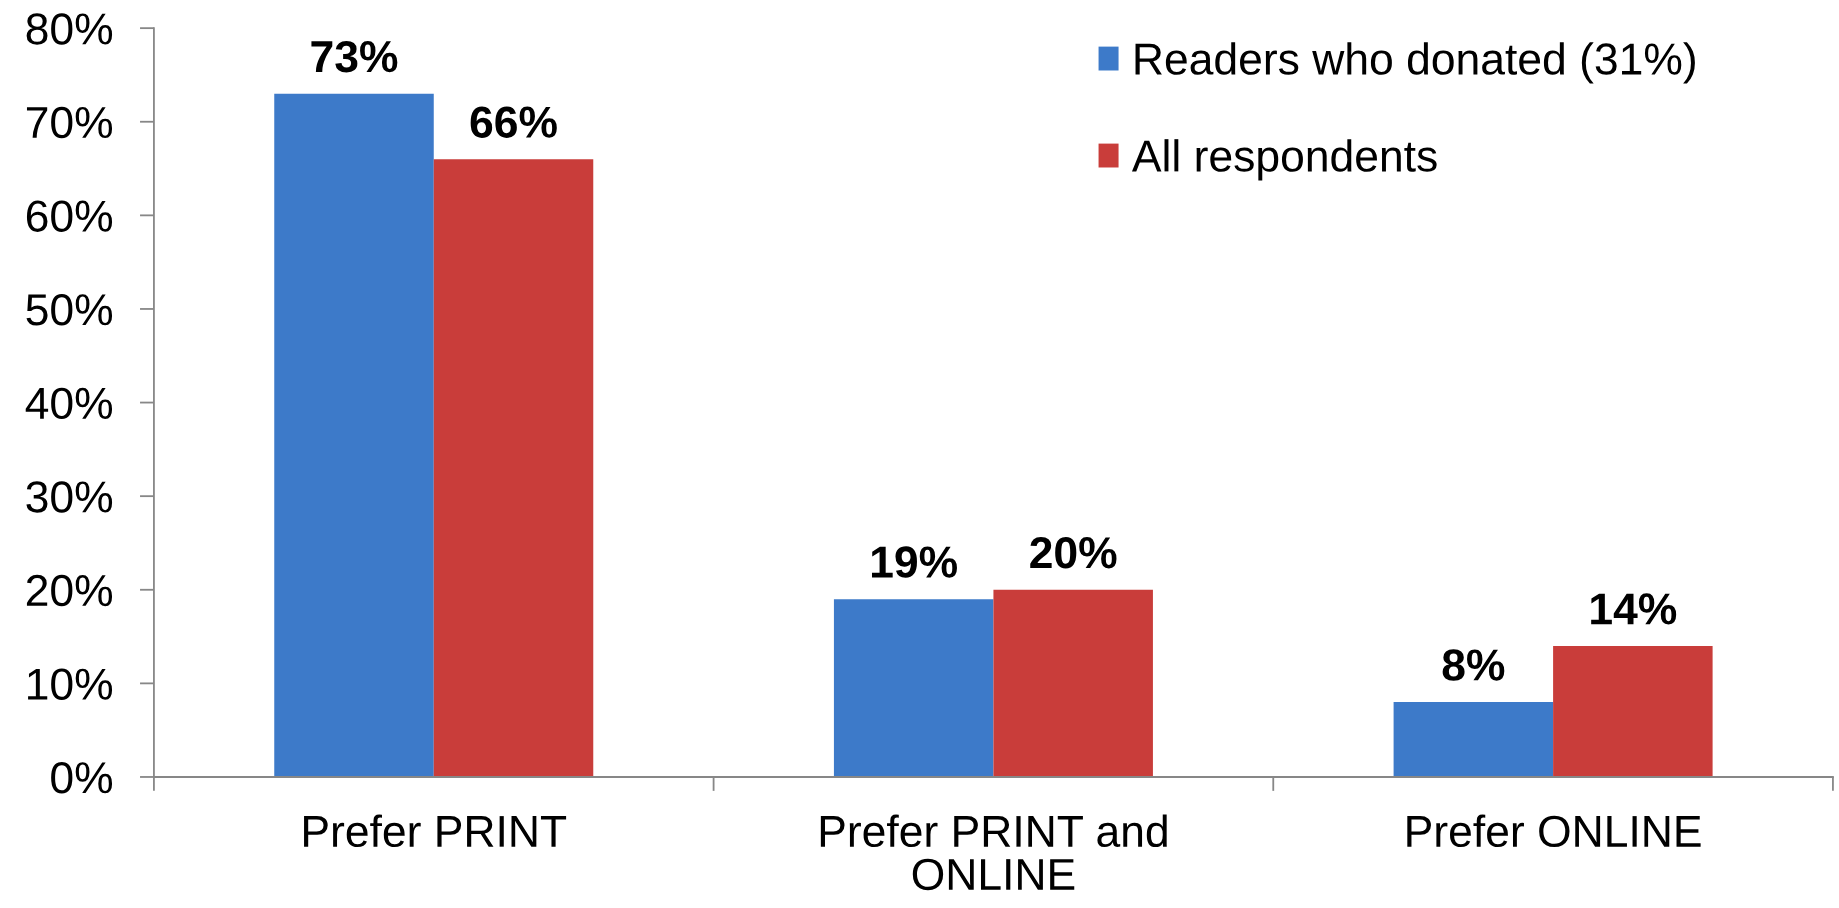 The width and height of the screenshot is (1839, 908). I want to click on y-tick-label: 20%, so click(69, 590).